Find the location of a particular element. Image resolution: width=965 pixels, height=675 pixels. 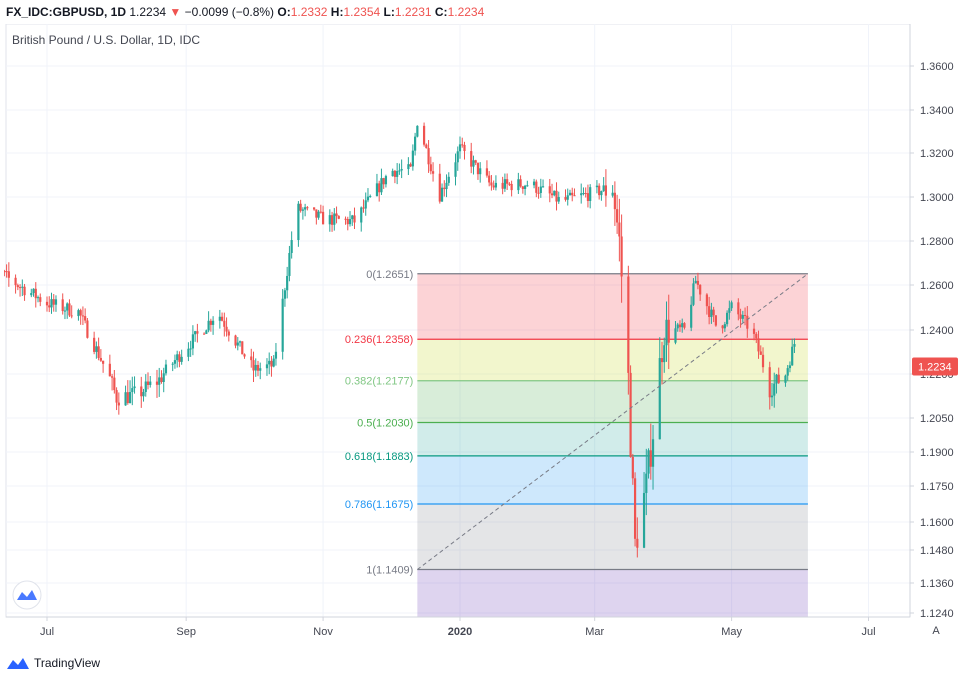

time-tick-label: Nov is located at coordinates (323, 632).